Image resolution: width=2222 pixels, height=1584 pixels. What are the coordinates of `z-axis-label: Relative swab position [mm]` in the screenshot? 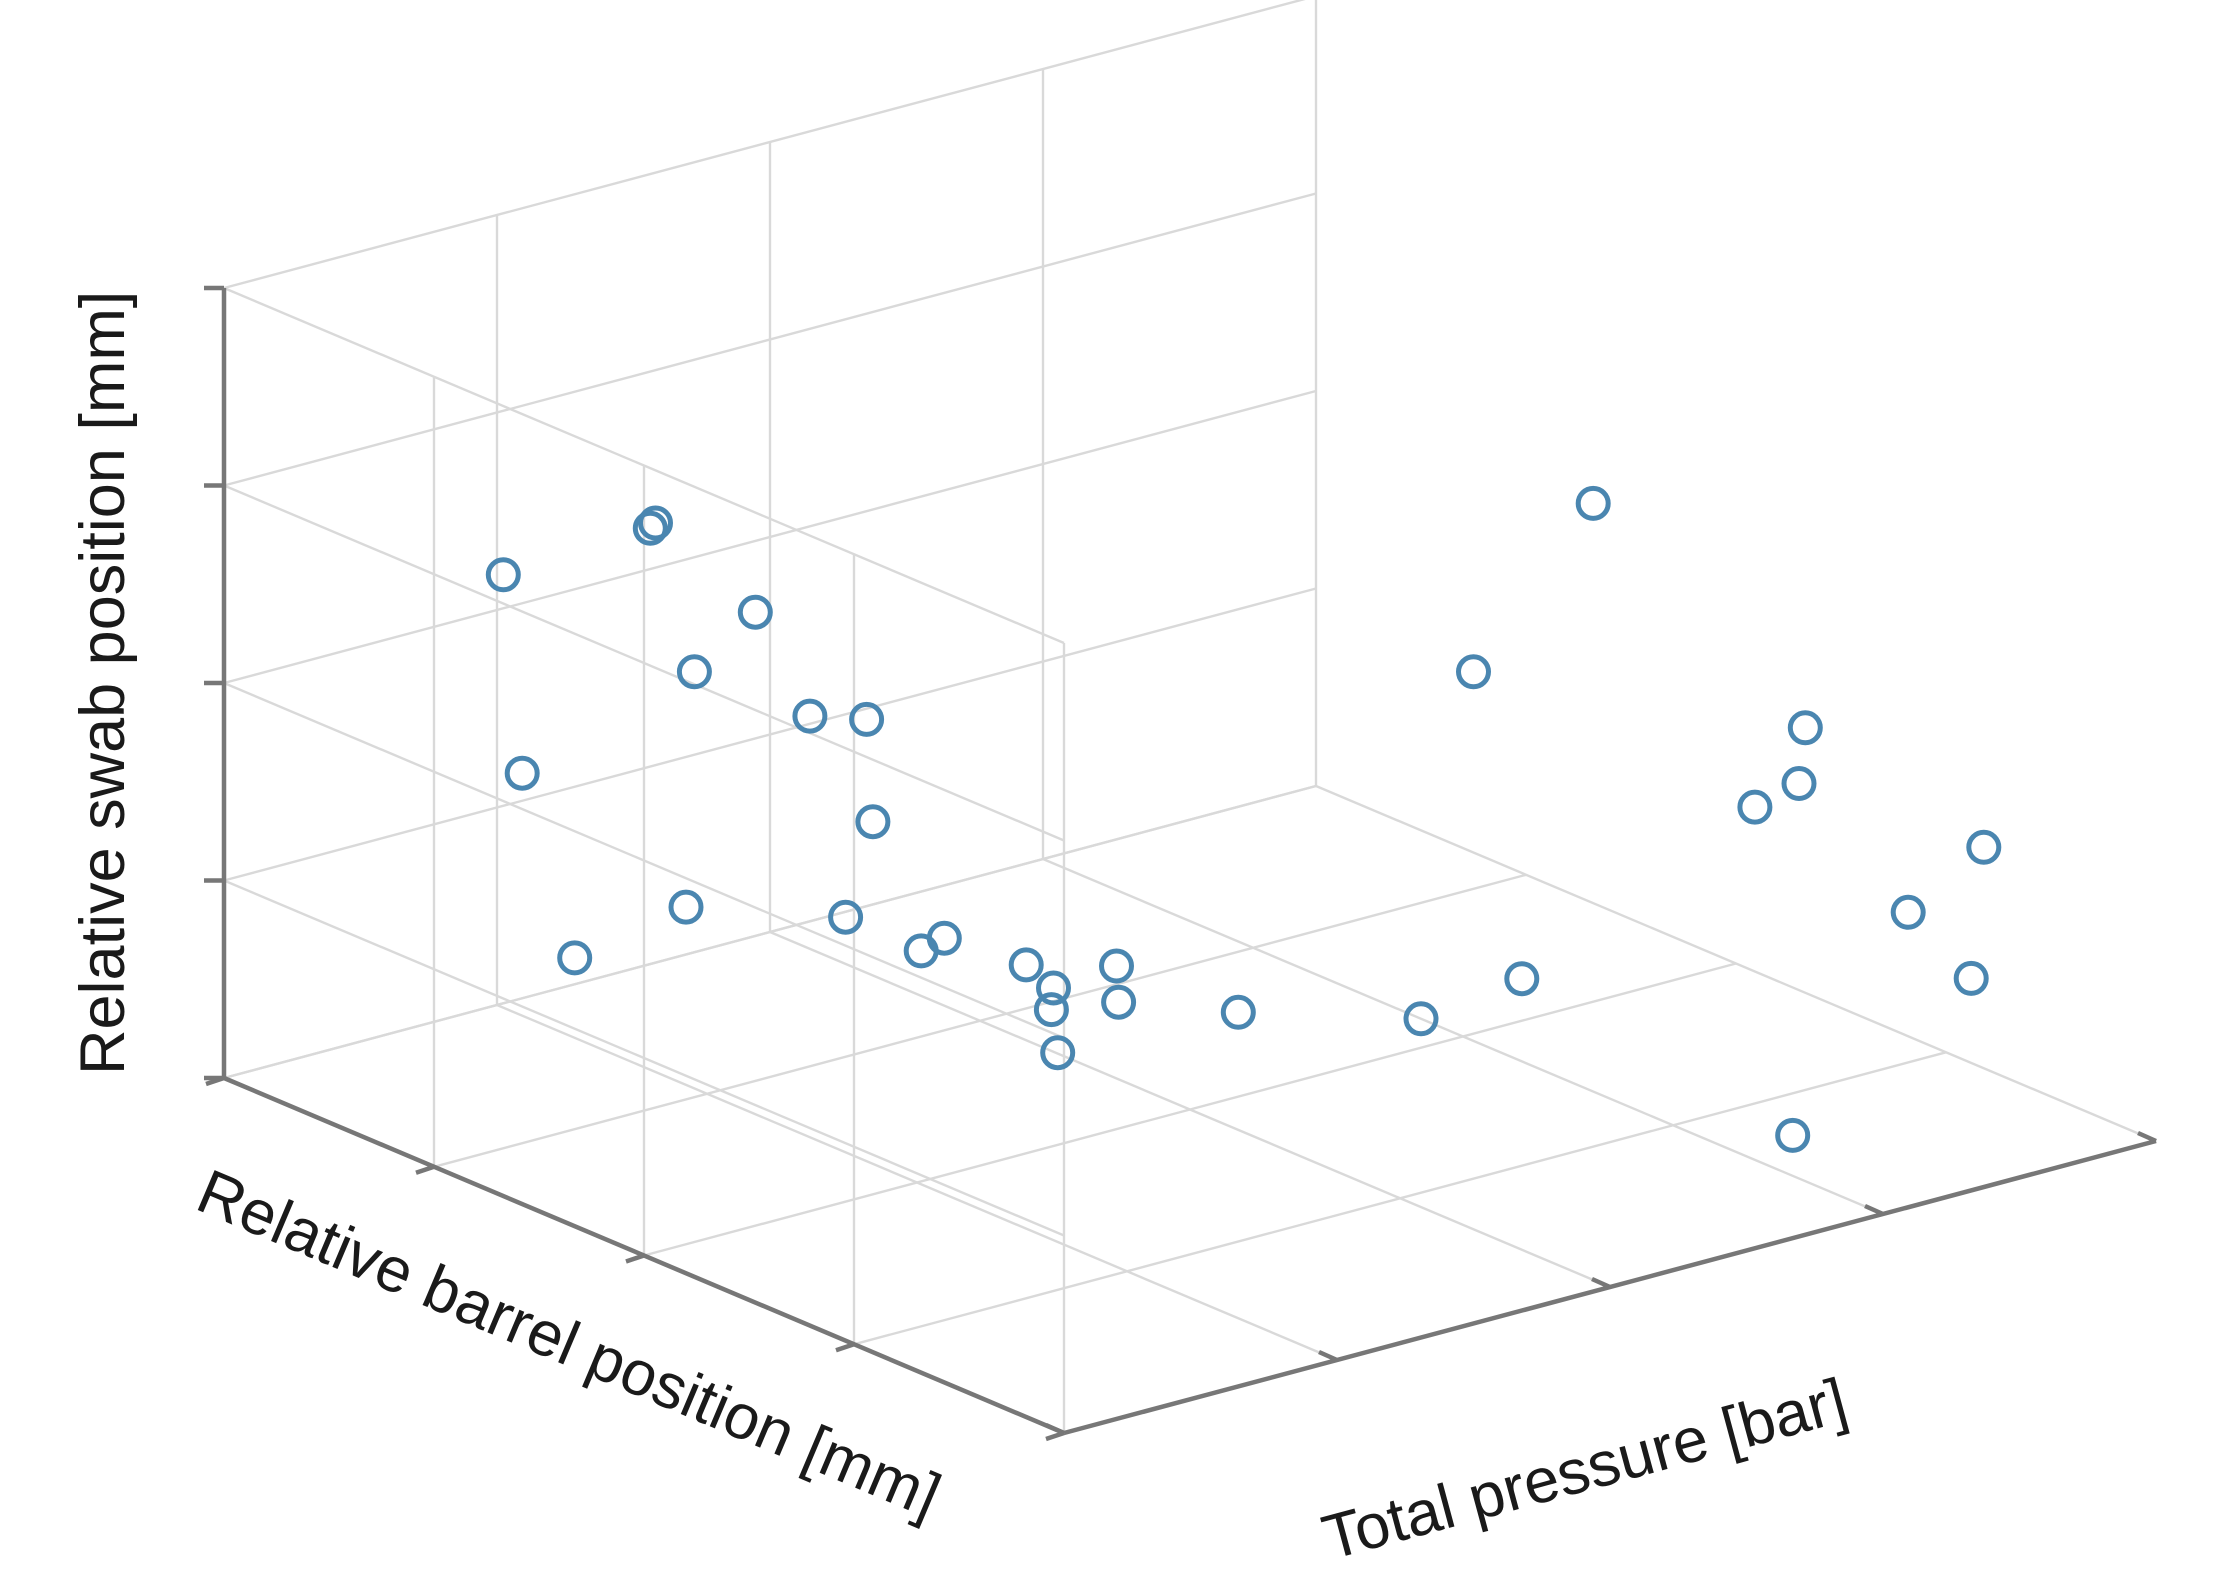 It's located at (103, 683).